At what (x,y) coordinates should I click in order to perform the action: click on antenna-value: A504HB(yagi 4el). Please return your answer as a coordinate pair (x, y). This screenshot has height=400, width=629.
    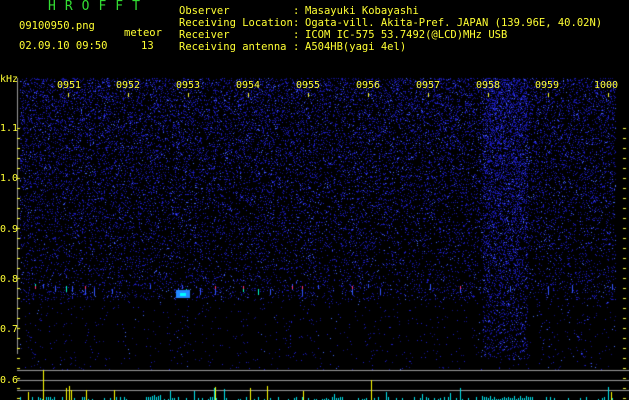
    Looking at the image, I should click on (356, 47).